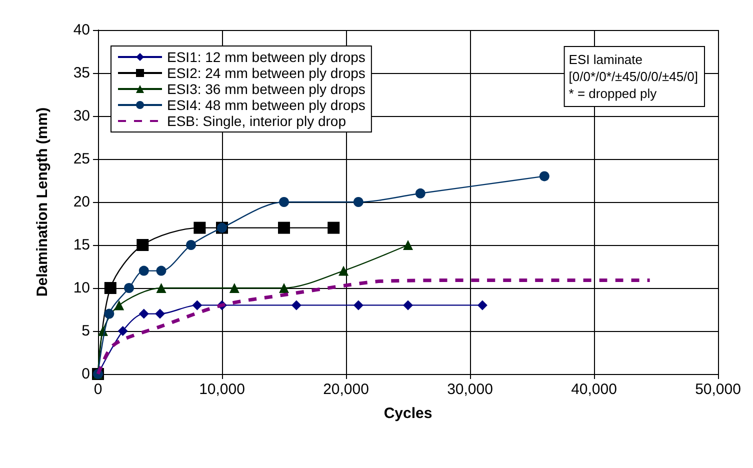 Image resolution: width=753 pixels, height=468 pixels. What do you see at coordinates (266, 89) in the screenshot?
I see `legend-label: ESI3: 36 mm between ply drops` at bounding box center [266, 89].